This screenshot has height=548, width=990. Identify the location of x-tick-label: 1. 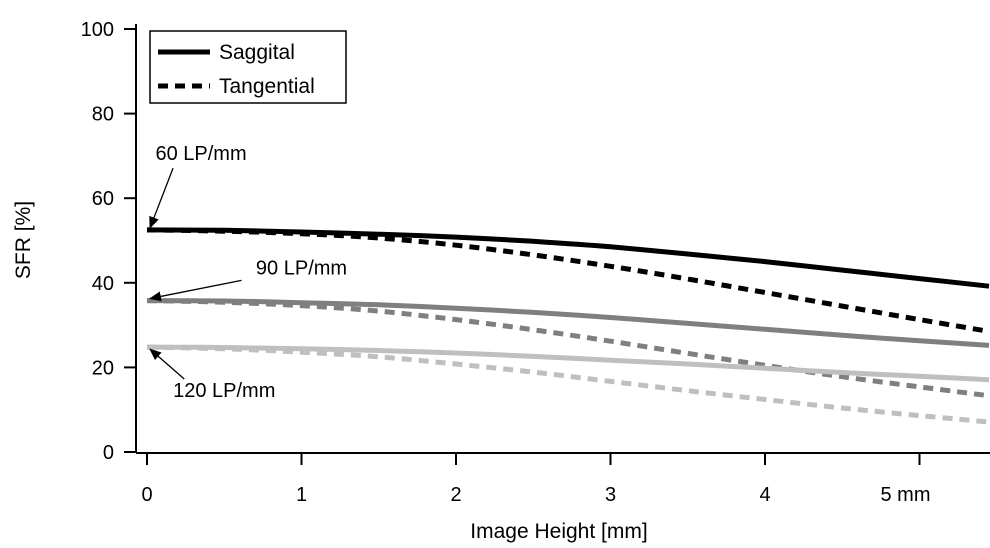
(301, 495).